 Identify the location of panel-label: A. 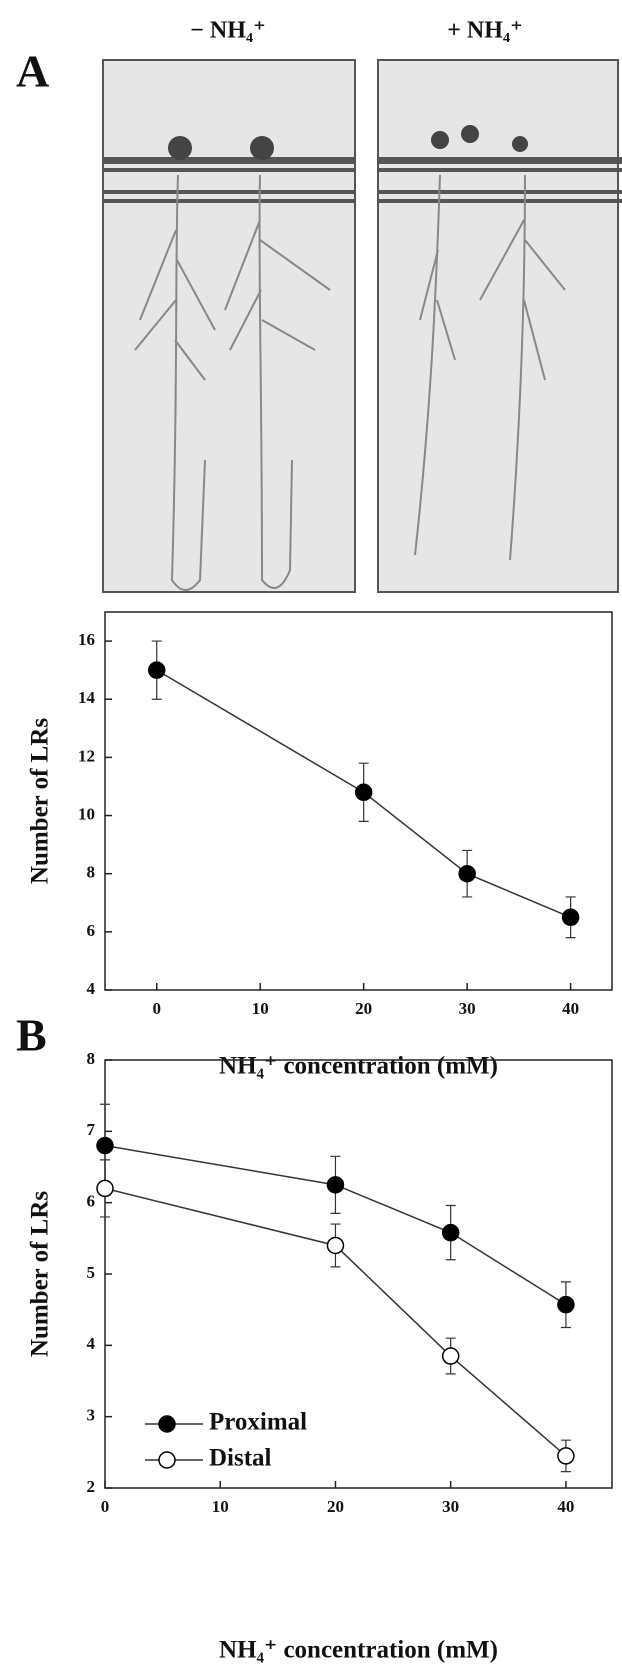
(32, 71).